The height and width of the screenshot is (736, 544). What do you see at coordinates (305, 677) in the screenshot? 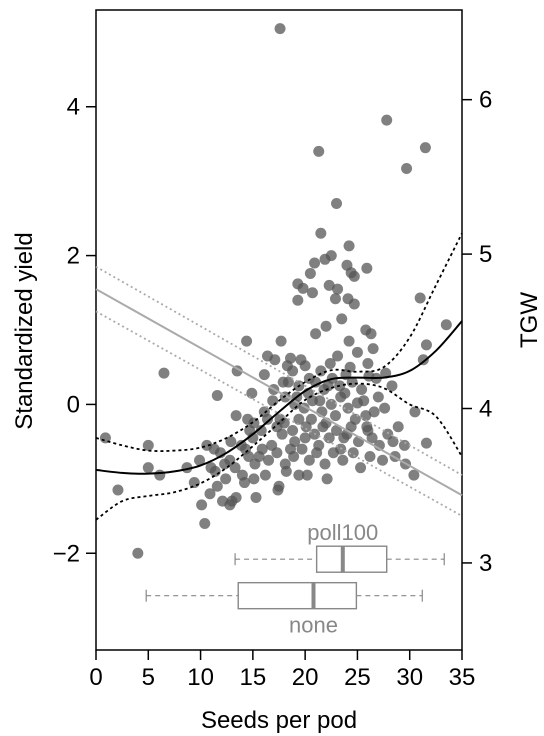
I see `x-tick-label: 20` at bounding box center [305, 677].